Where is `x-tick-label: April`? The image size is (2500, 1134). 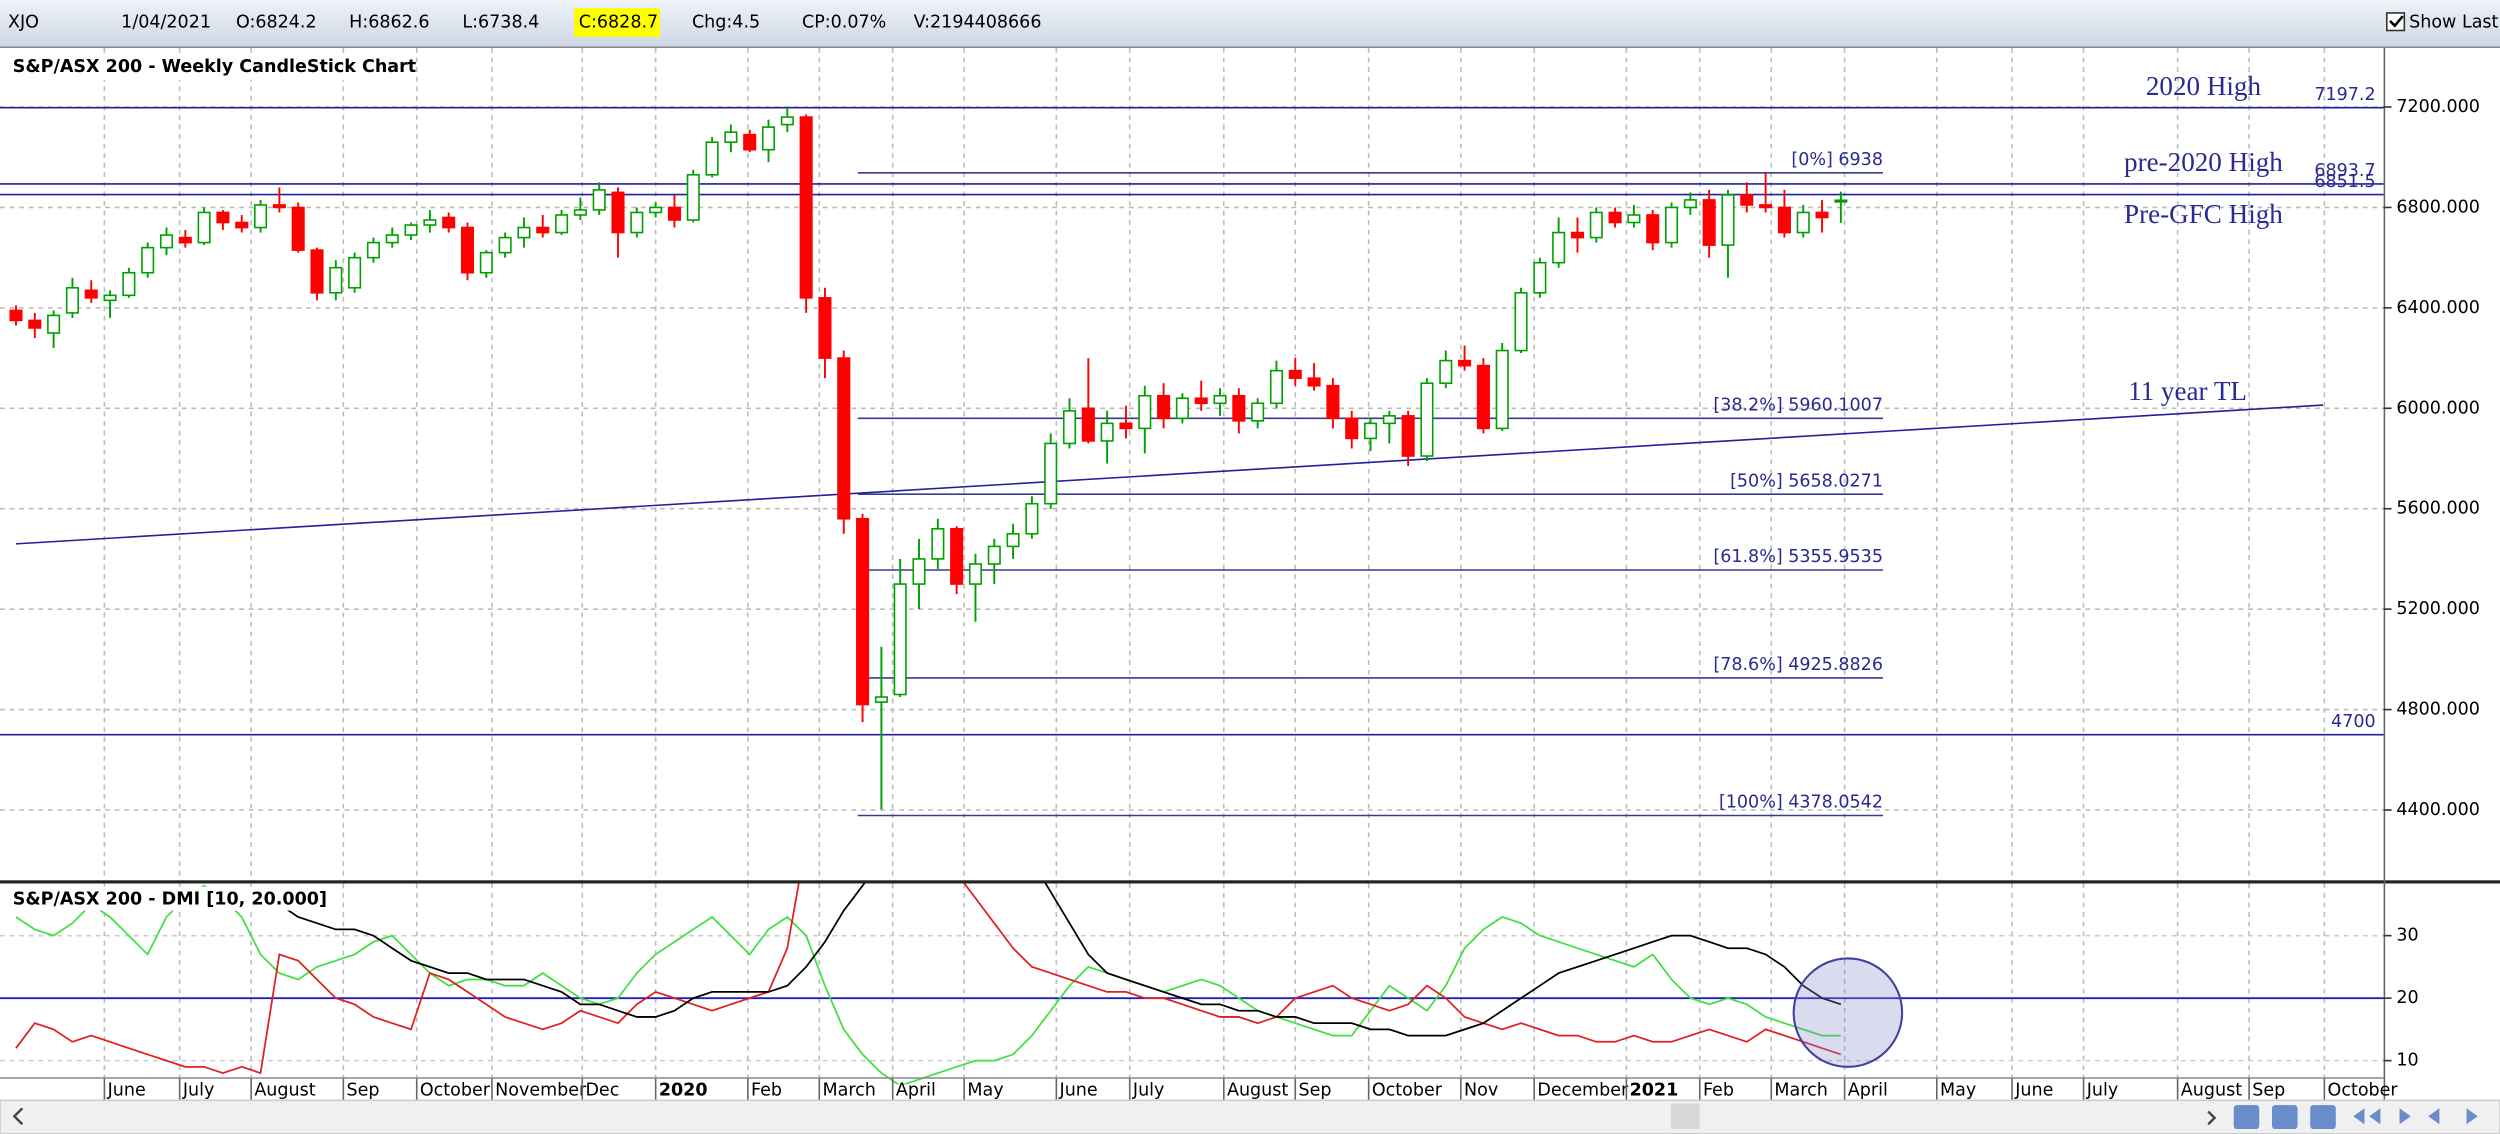
x-tick-label: April is located at coordinates (916, 1091).